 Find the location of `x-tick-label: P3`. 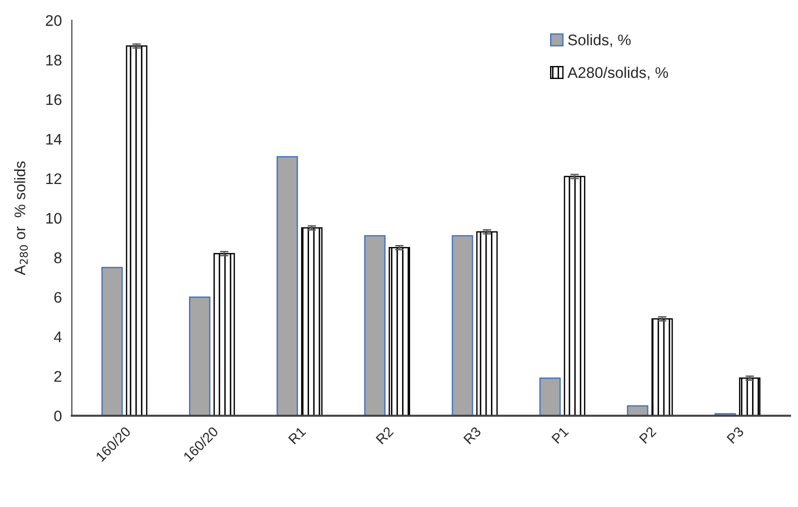

x-tick-label: P3 is located at coordinates (735, 435).